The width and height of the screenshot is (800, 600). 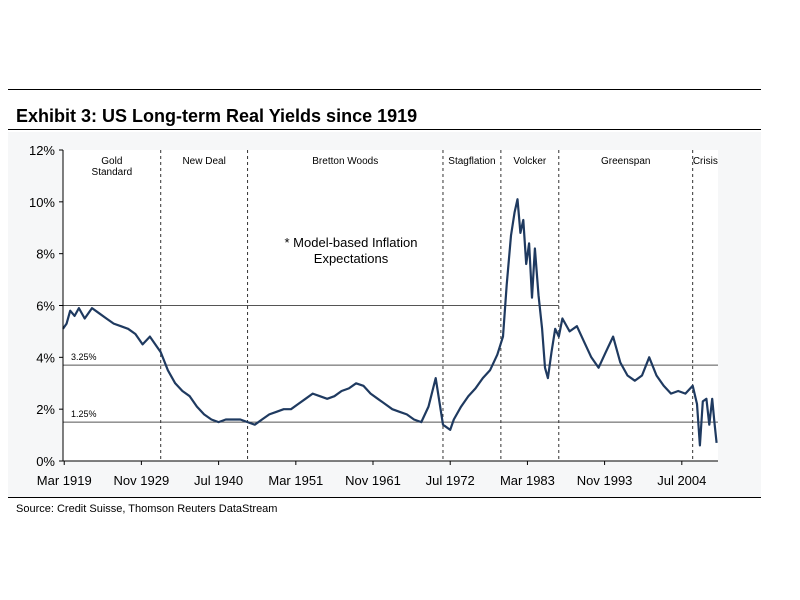 I want to click on y-tick-label: 2%, so click(x=45, y=409).